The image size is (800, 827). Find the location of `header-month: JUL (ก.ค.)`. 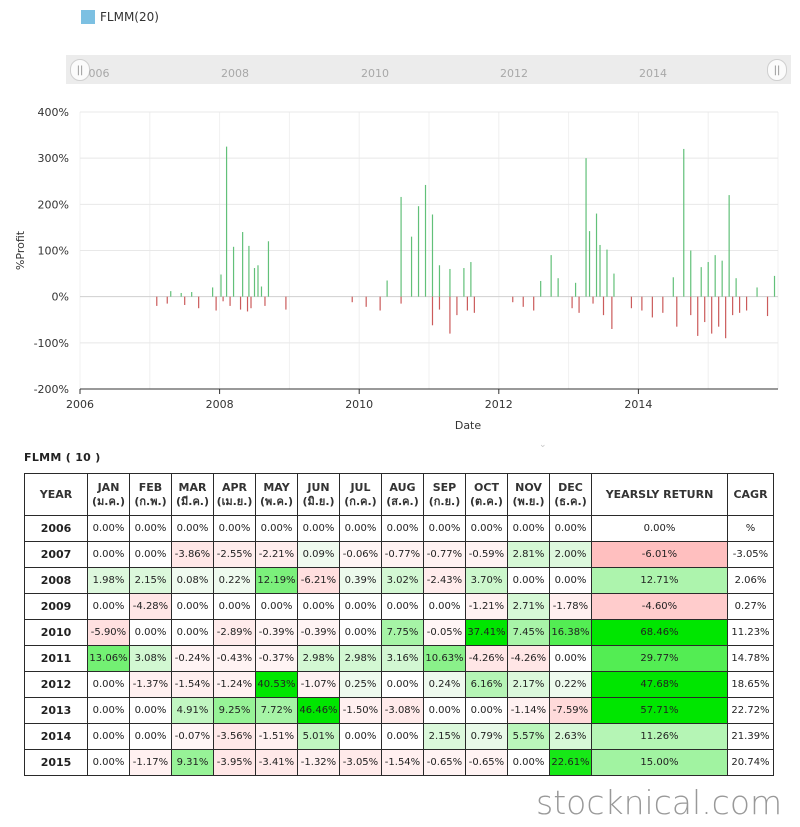

header-month: JUL (ก.ค.) is located at coordinates (360, 494).